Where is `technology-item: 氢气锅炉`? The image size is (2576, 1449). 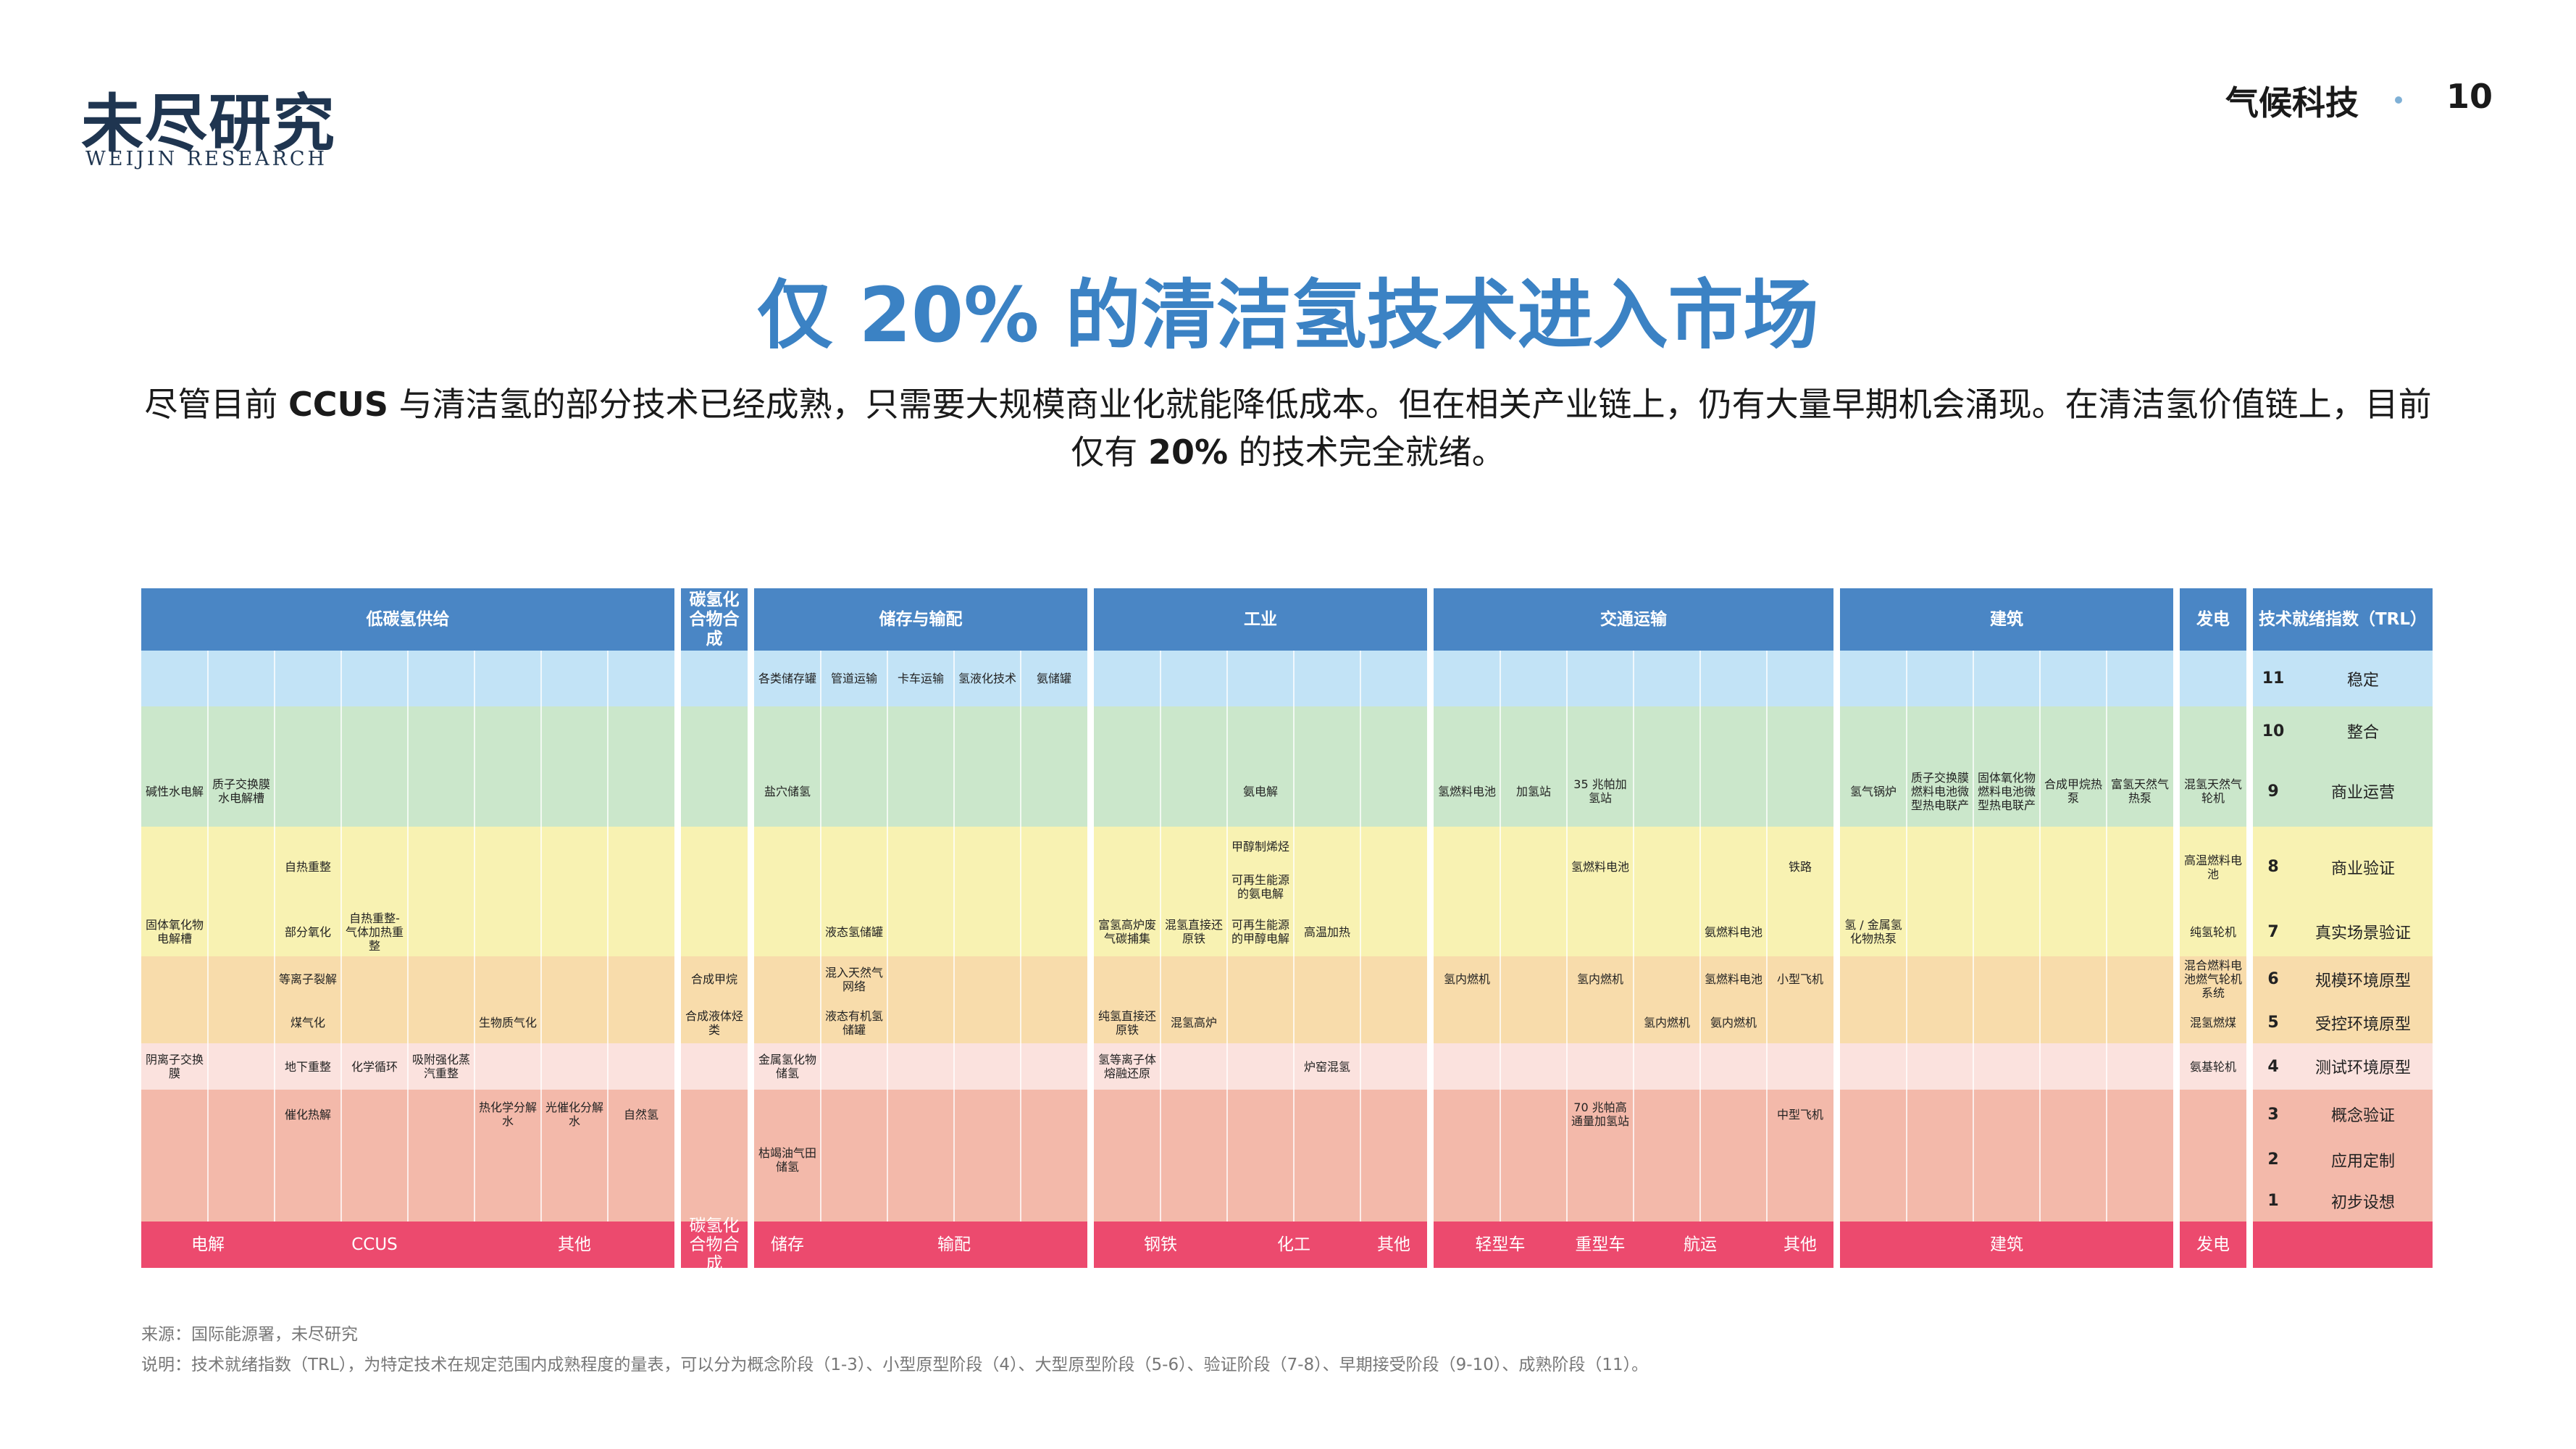
technology-item: 氢气锅炉 is located at coordinates (1873, 791).